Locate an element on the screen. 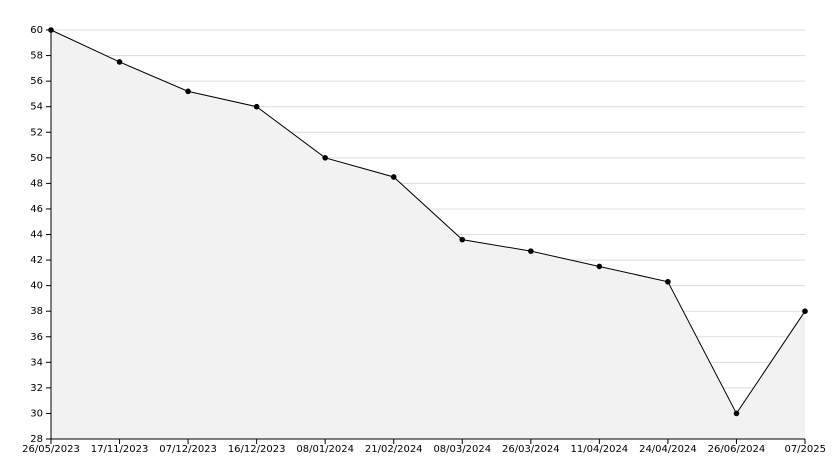 Image resolution: width=834 pixels, height=468 pixels. x-tick-label: 08/01/2024 is located at coordinates (325, 449).